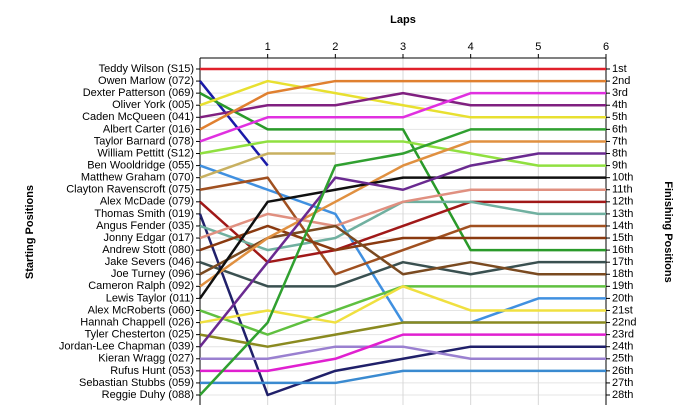  I want to click on start-label: Reggie Duhy (088), so click(148, 395).